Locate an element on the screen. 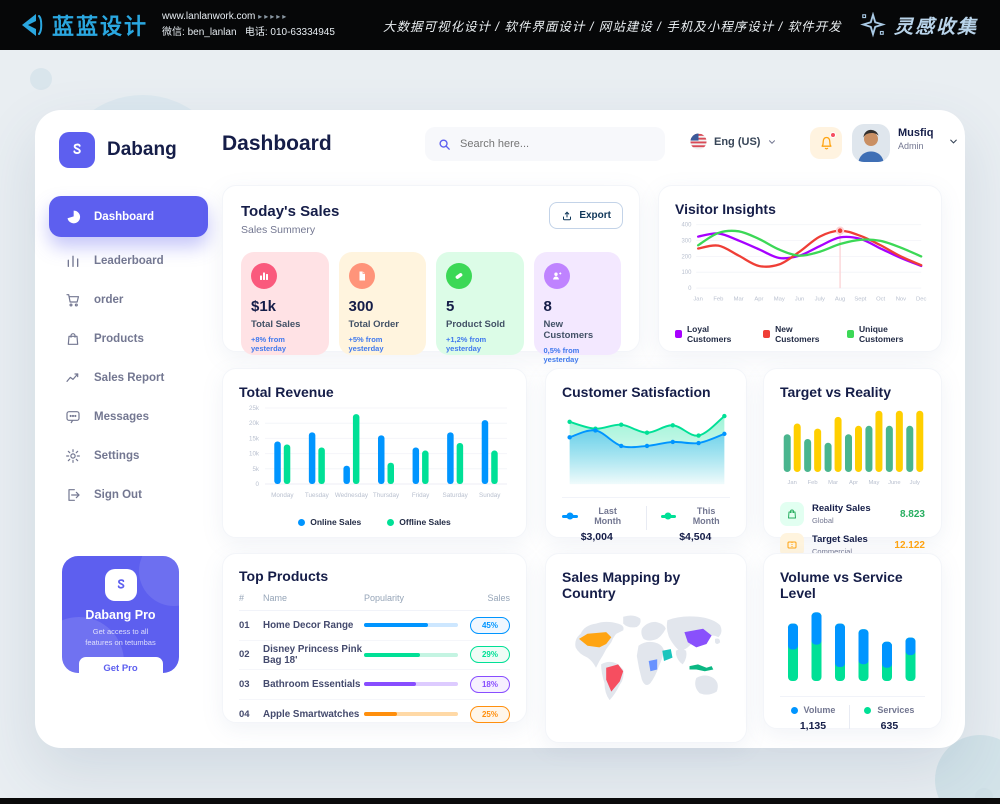 This screenshot has width=1000, height=804. sidebar-item-sign-out: Sign Out is located at coordinates (128, 494).